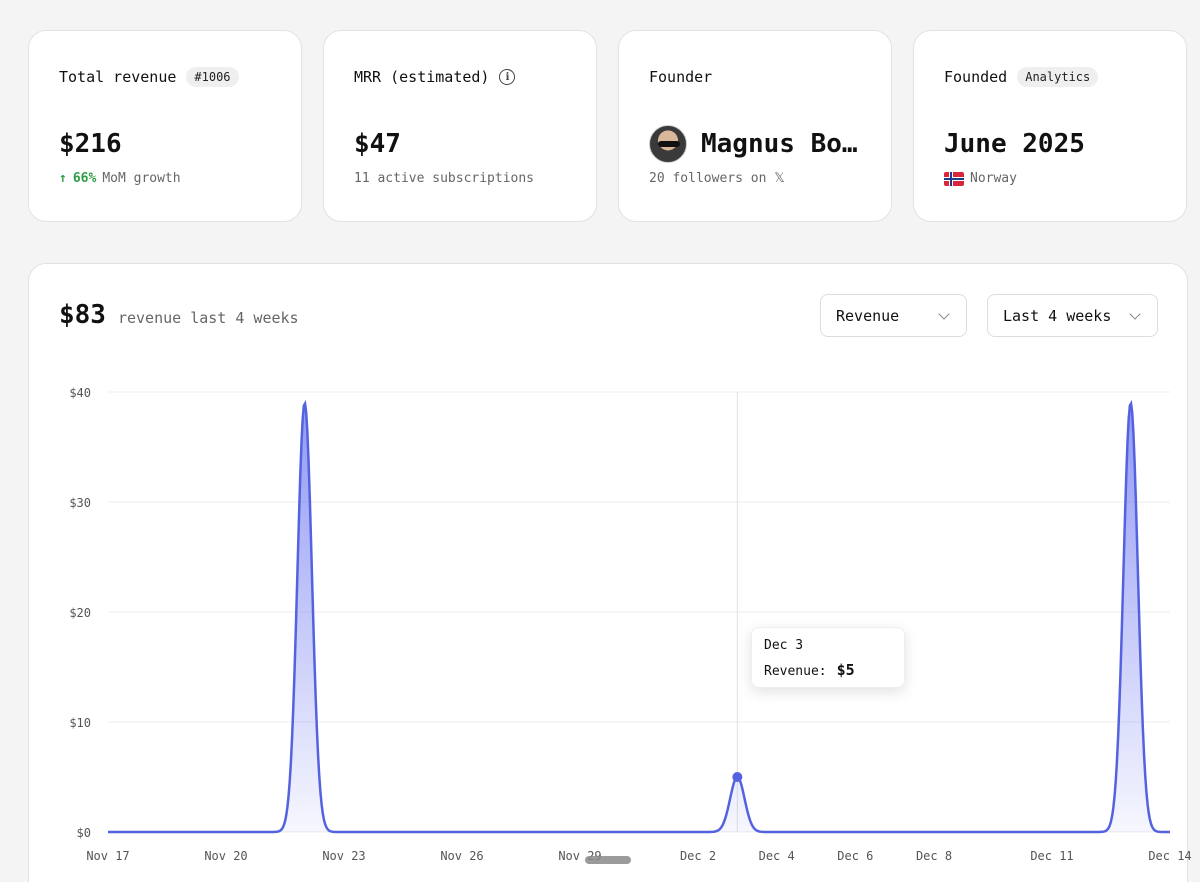  Describe the element at coordinates (777, 856) in the screenshot. I see `x-tick-label: Dec 4` at that location.